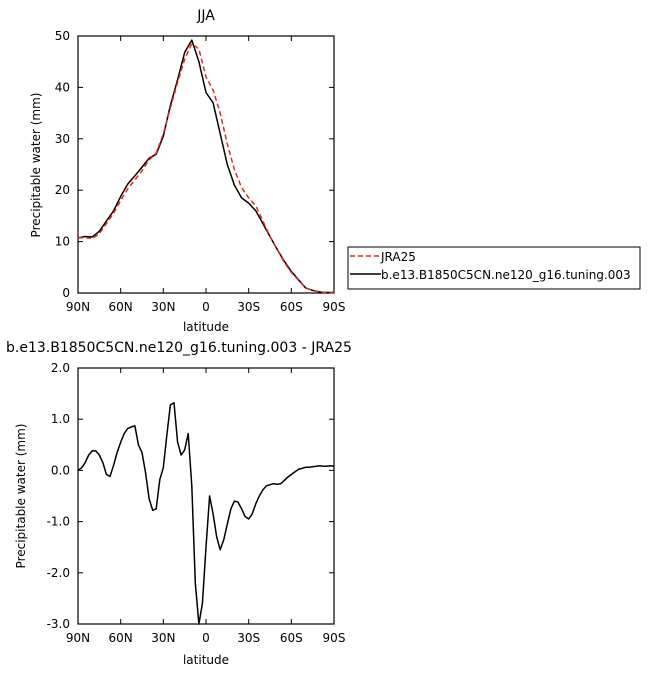 The image size is (671, 673). What do you see at coordinates (163, 638) in the screenshot?
I see `bottom-x-tick-label: 30N` at bounding box center [163, 638].